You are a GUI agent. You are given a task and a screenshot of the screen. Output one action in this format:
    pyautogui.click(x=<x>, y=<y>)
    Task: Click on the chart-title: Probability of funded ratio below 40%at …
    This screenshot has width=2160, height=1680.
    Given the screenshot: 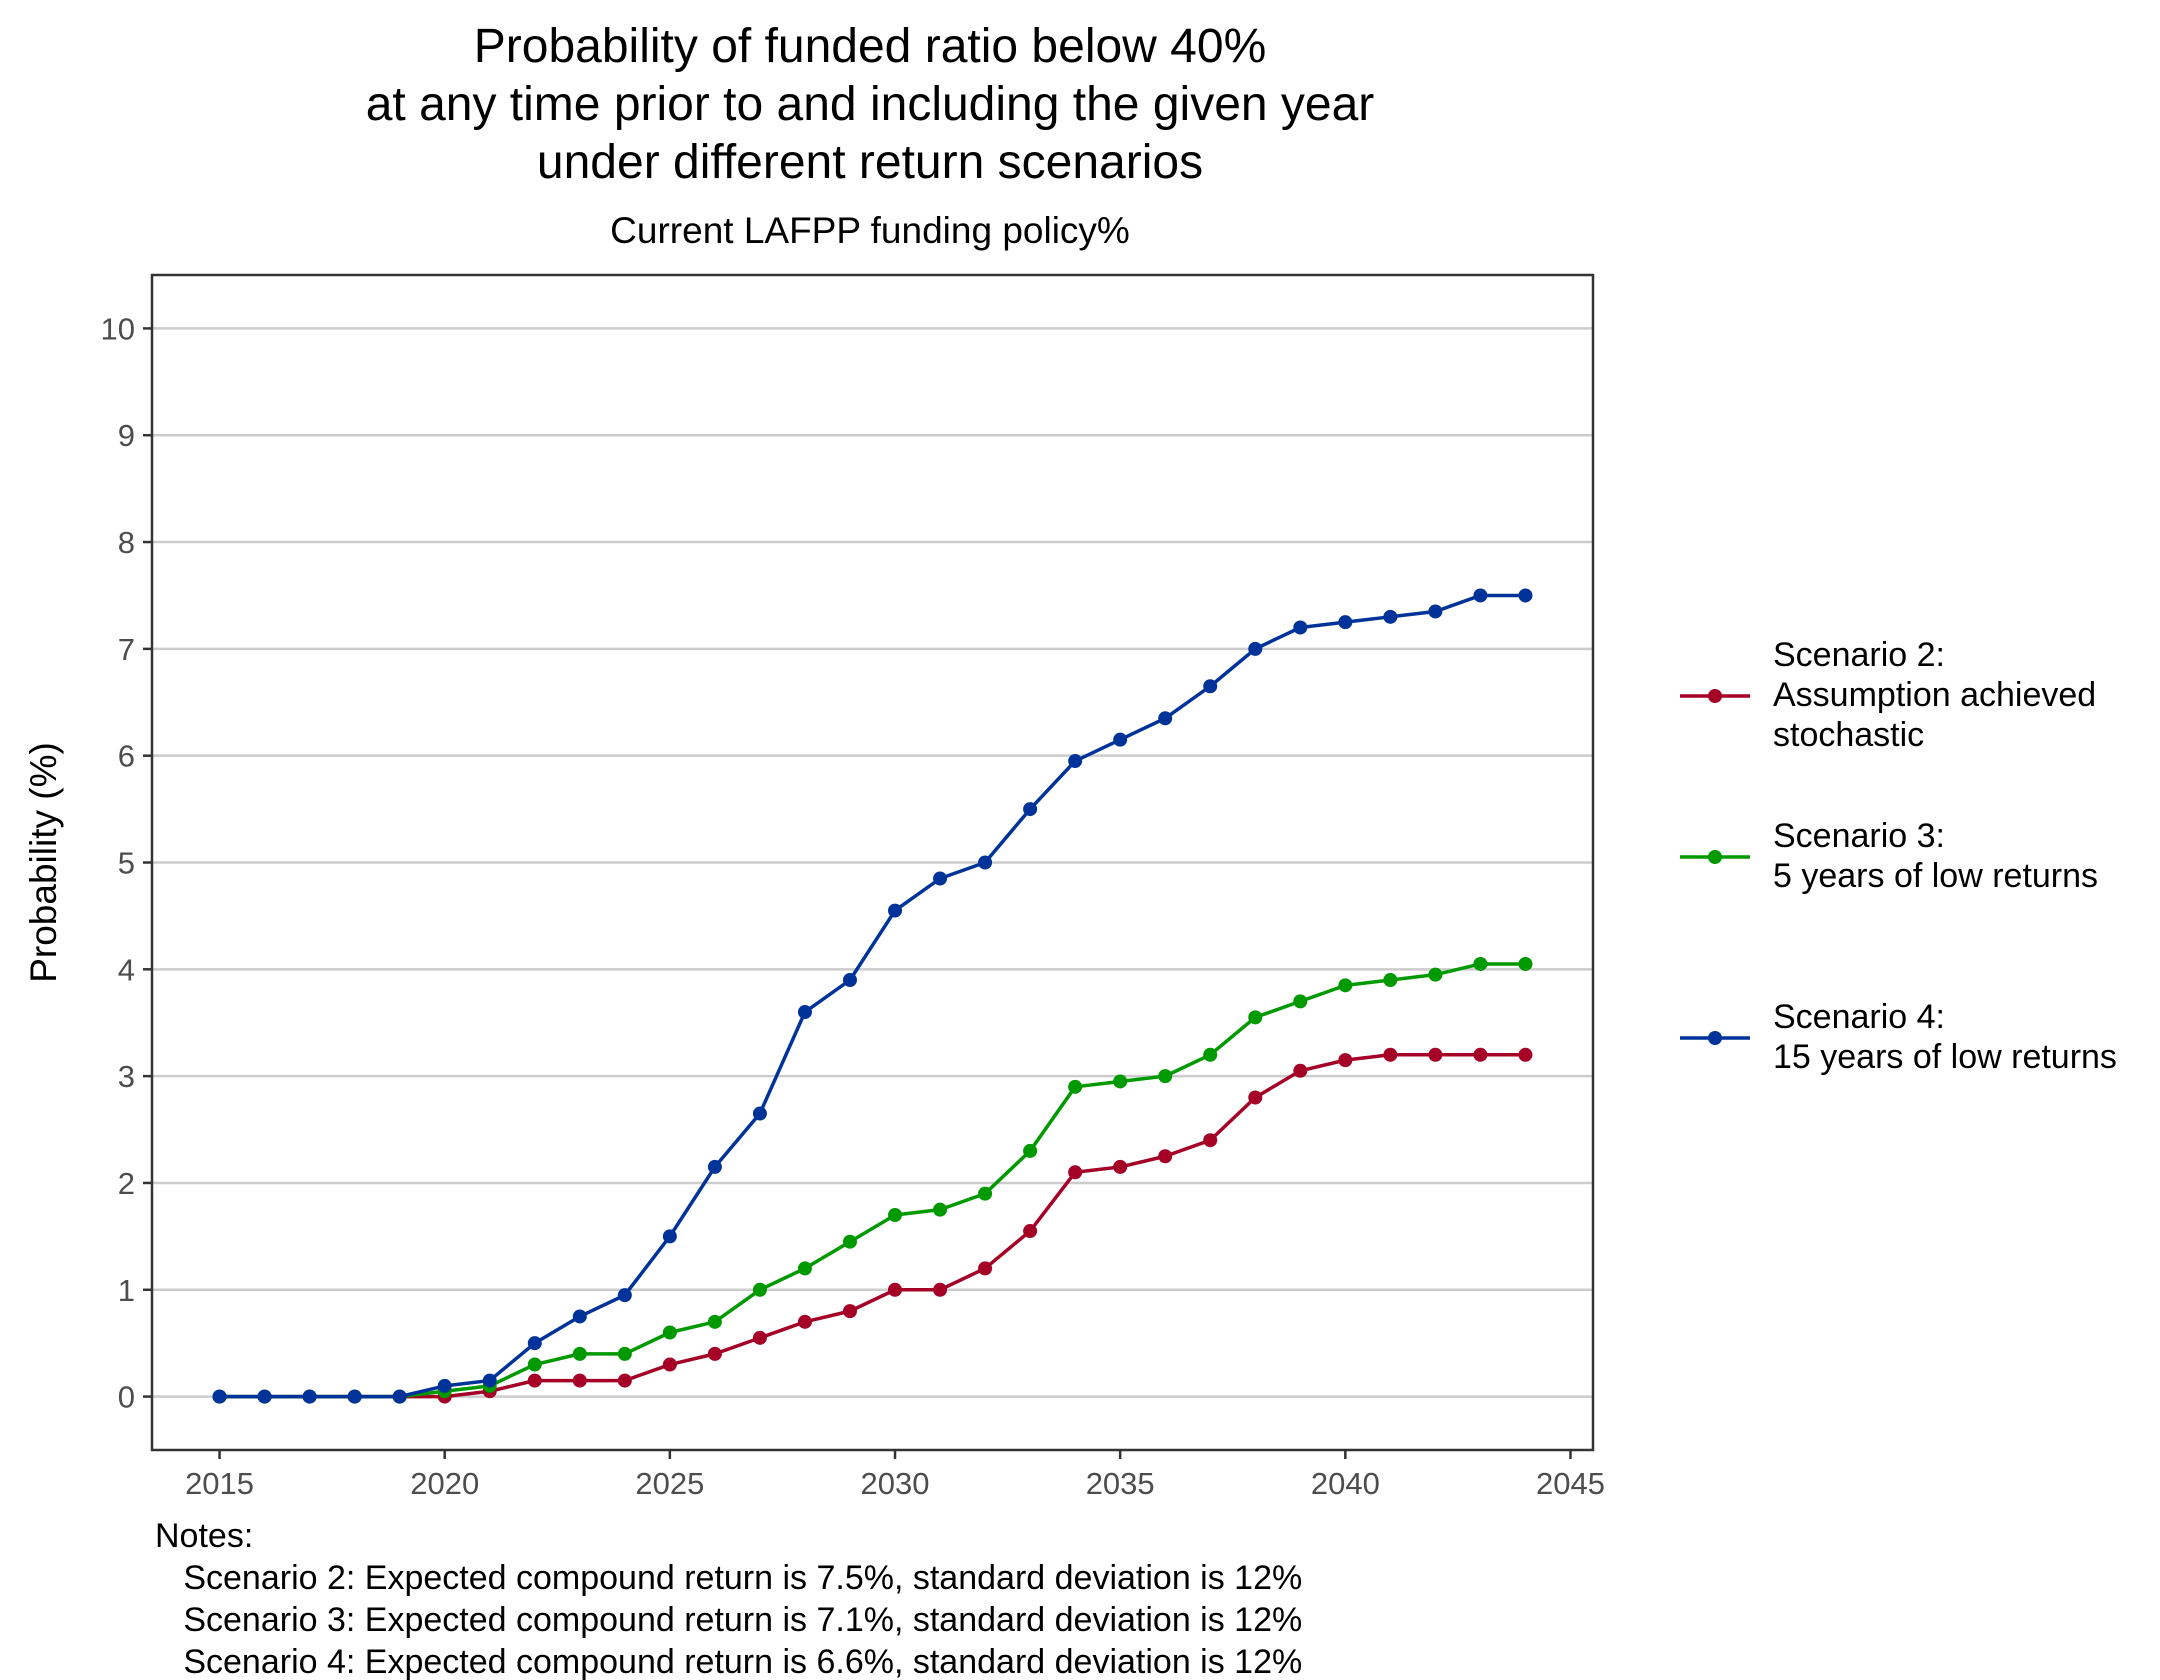 What is the action you would take?
    pyautogui.click(x=870, y=104)
    